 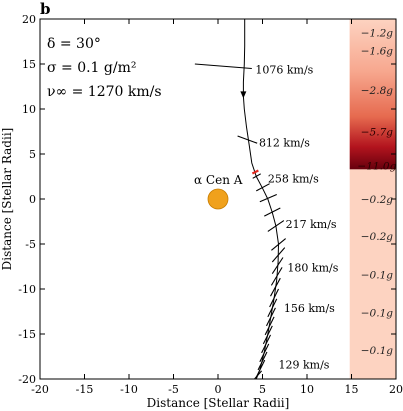 I want to click on gravity-label-0: −1.2g, so click(x=377, y=34).